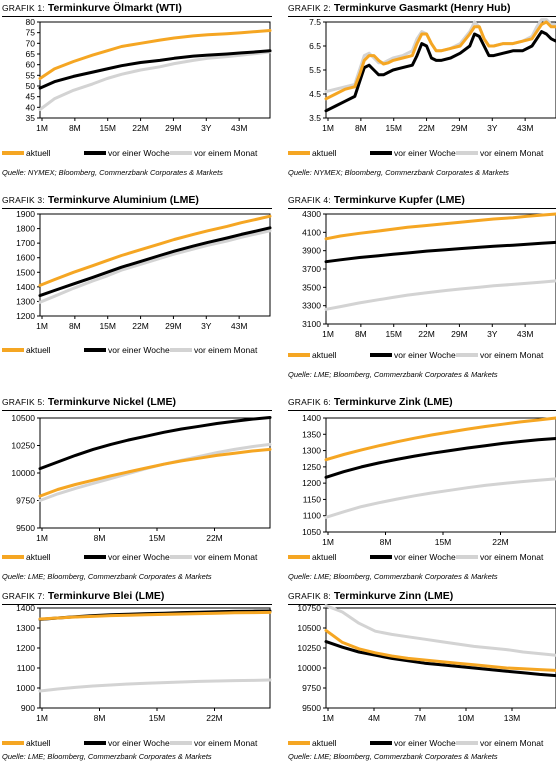  I want to click on y-tick-label: 5.5, so click(315, 70).